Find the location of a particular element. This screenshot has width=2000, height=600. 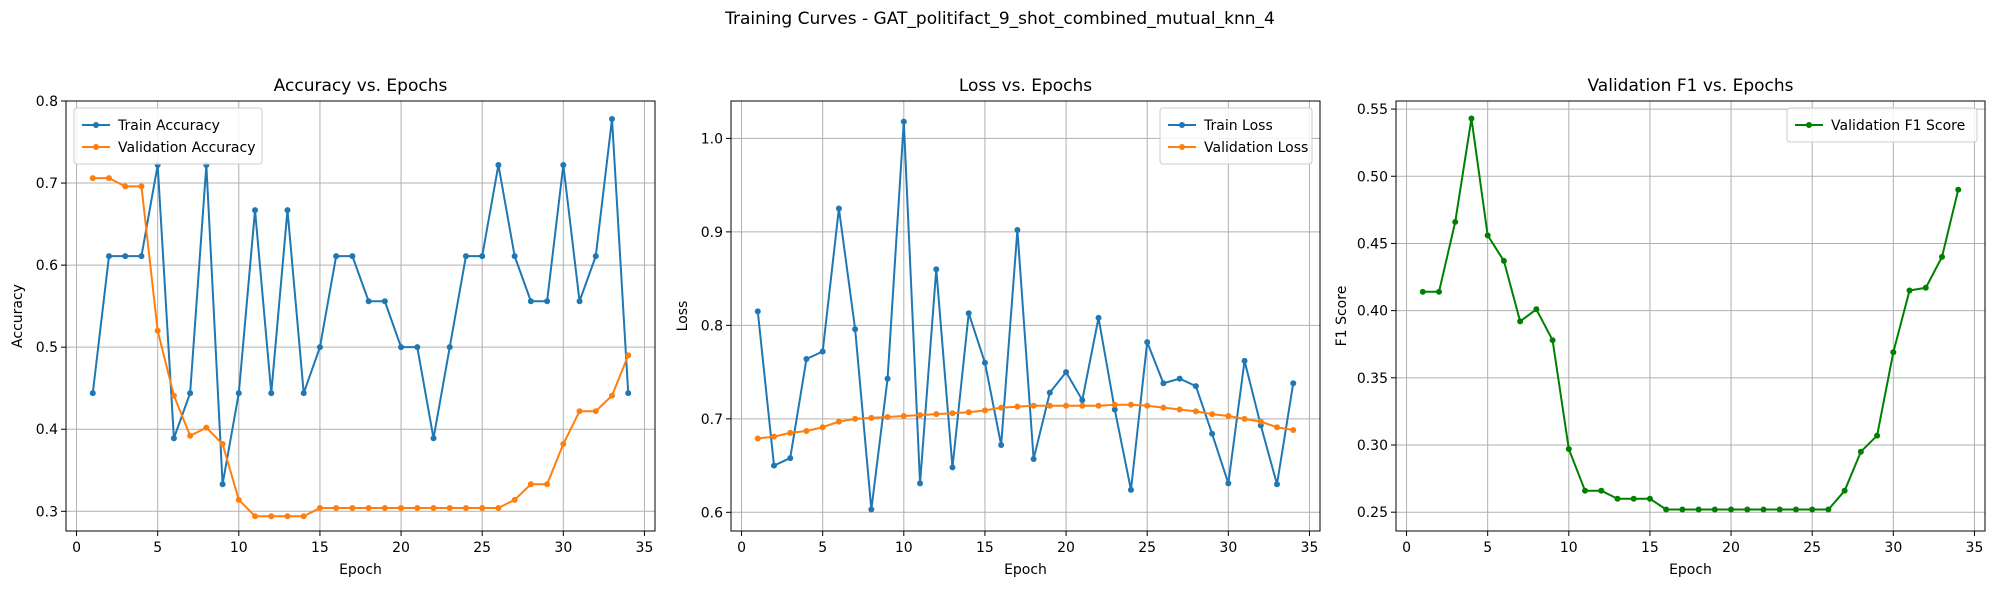

chart-title: Loss vs. Epochs is located at coordinates (1025, 86).